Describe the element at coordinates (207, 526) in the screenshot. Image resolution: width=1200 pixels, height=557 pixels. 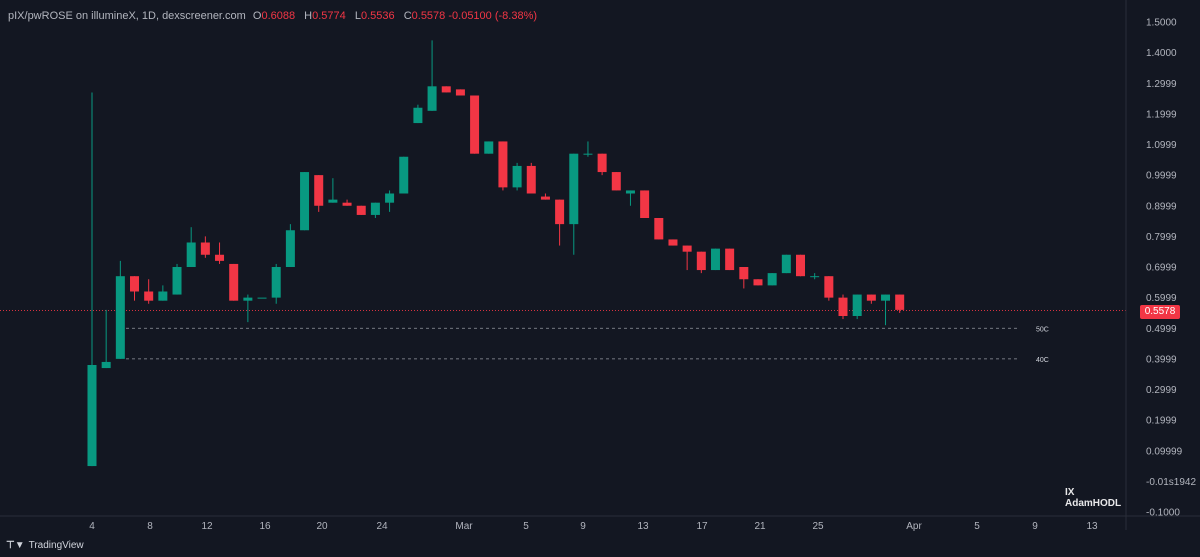
I see `time-tick-label: 12` at that location.